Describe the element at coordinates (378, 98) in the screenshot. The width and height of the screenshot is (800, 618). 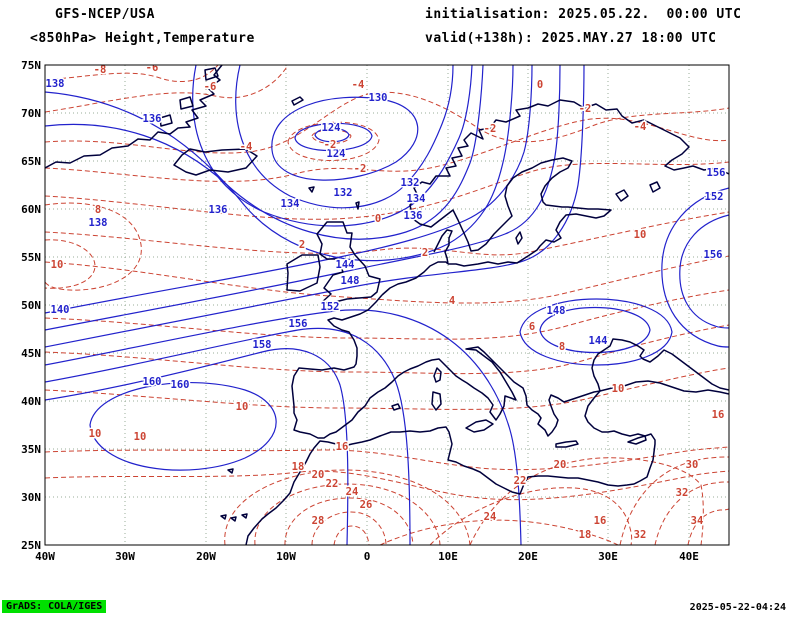
I see `height-contour-label: 130` at that location.